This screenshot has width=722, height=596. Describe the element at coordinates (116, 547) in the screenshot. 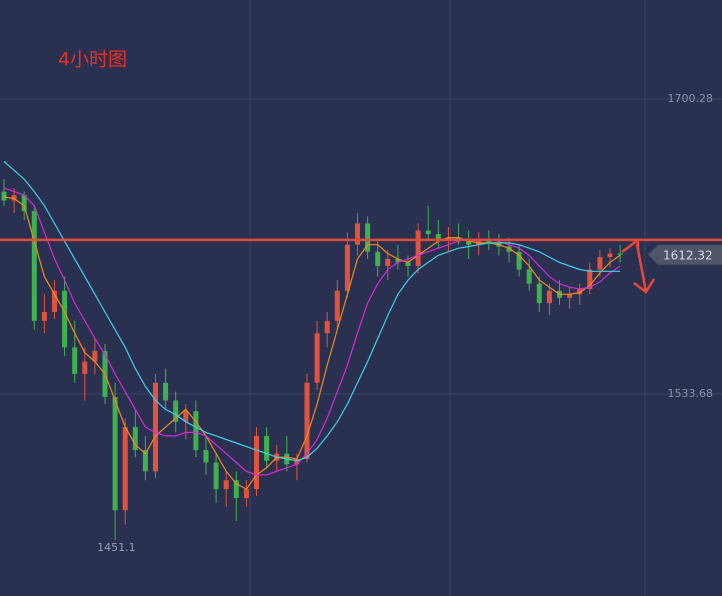

I see `low-label: 1451.1` at that location.